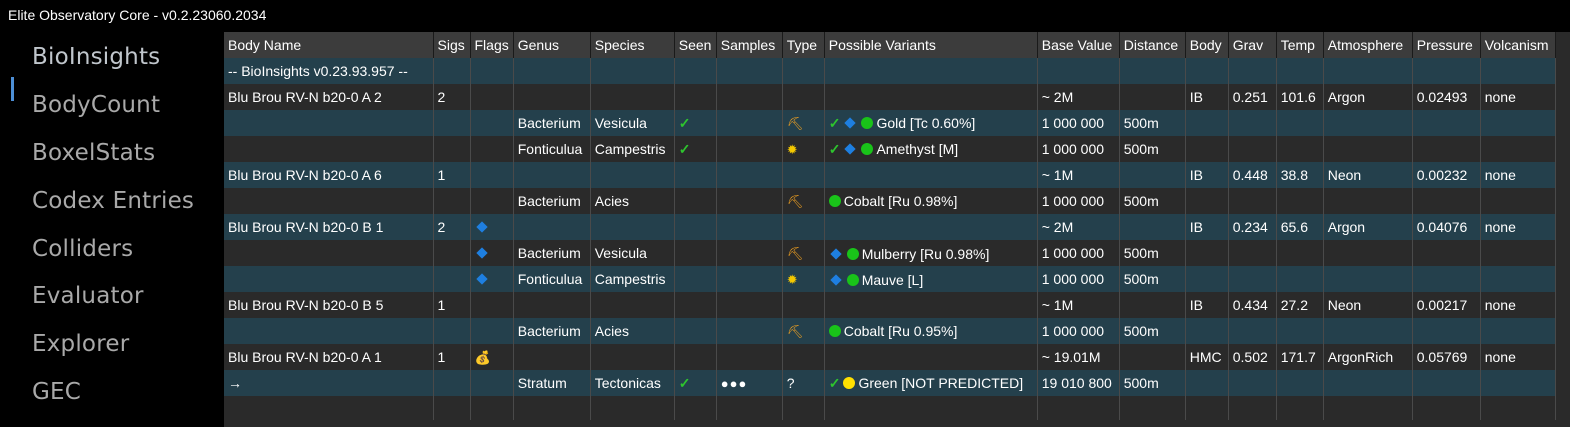 Image resolution: width=1570 pixels, height=427 pixels. What do you see at coordinates (632, 45) in the screenshot?
I see `column-header-species: Species` at bounding box center [632, 45].